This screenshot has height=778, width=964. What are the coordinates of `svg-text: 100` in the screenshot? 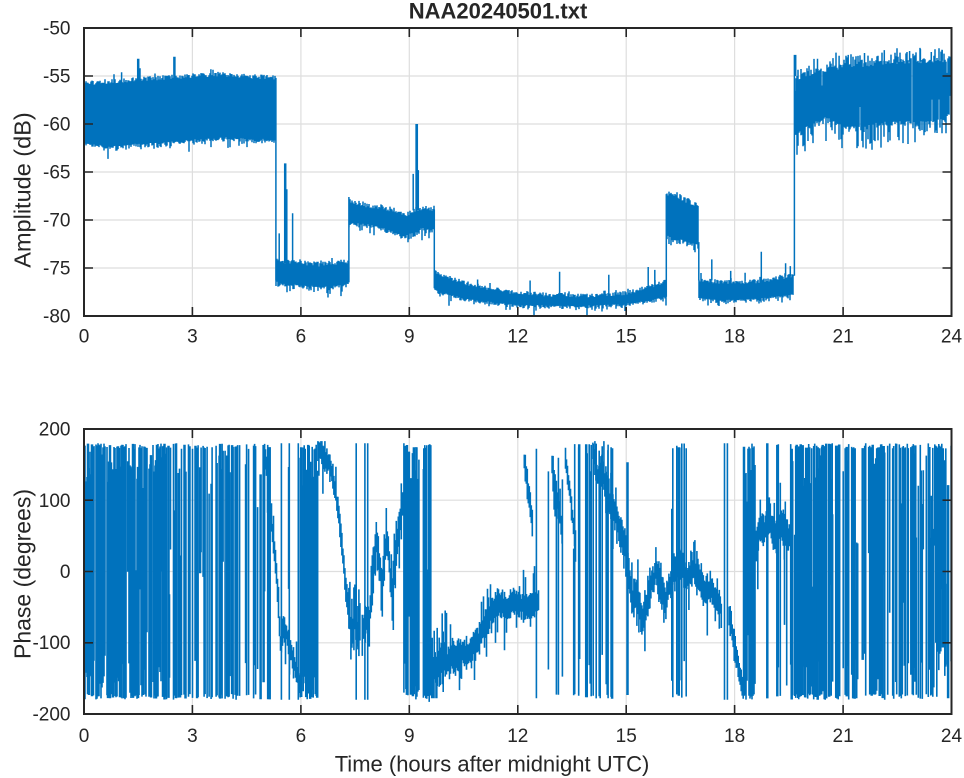 It's located at (55, 501).